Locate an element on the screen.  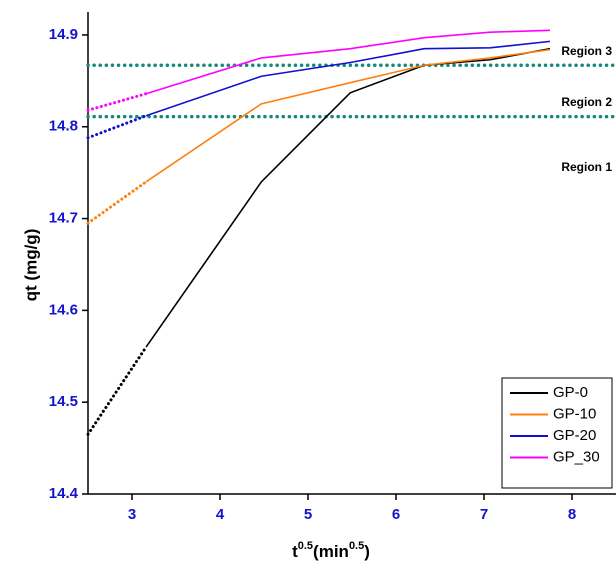
y-tick-label: 14.8 is located at coordinates (63, 126).